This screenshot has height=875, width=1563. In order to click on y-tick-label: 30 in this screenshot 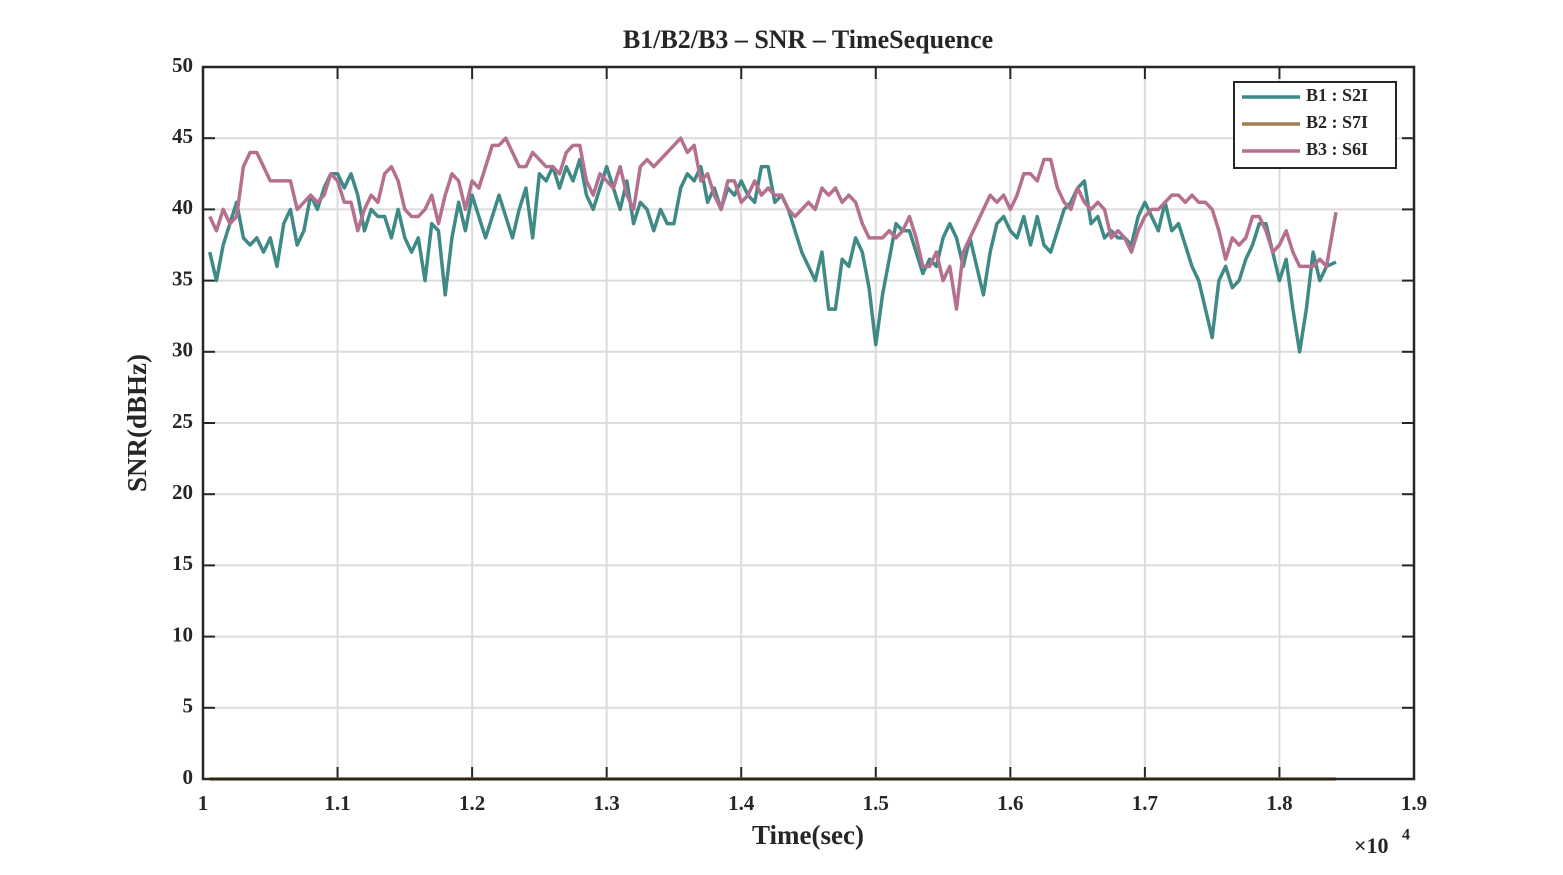, I will do `click(182, 350)`.